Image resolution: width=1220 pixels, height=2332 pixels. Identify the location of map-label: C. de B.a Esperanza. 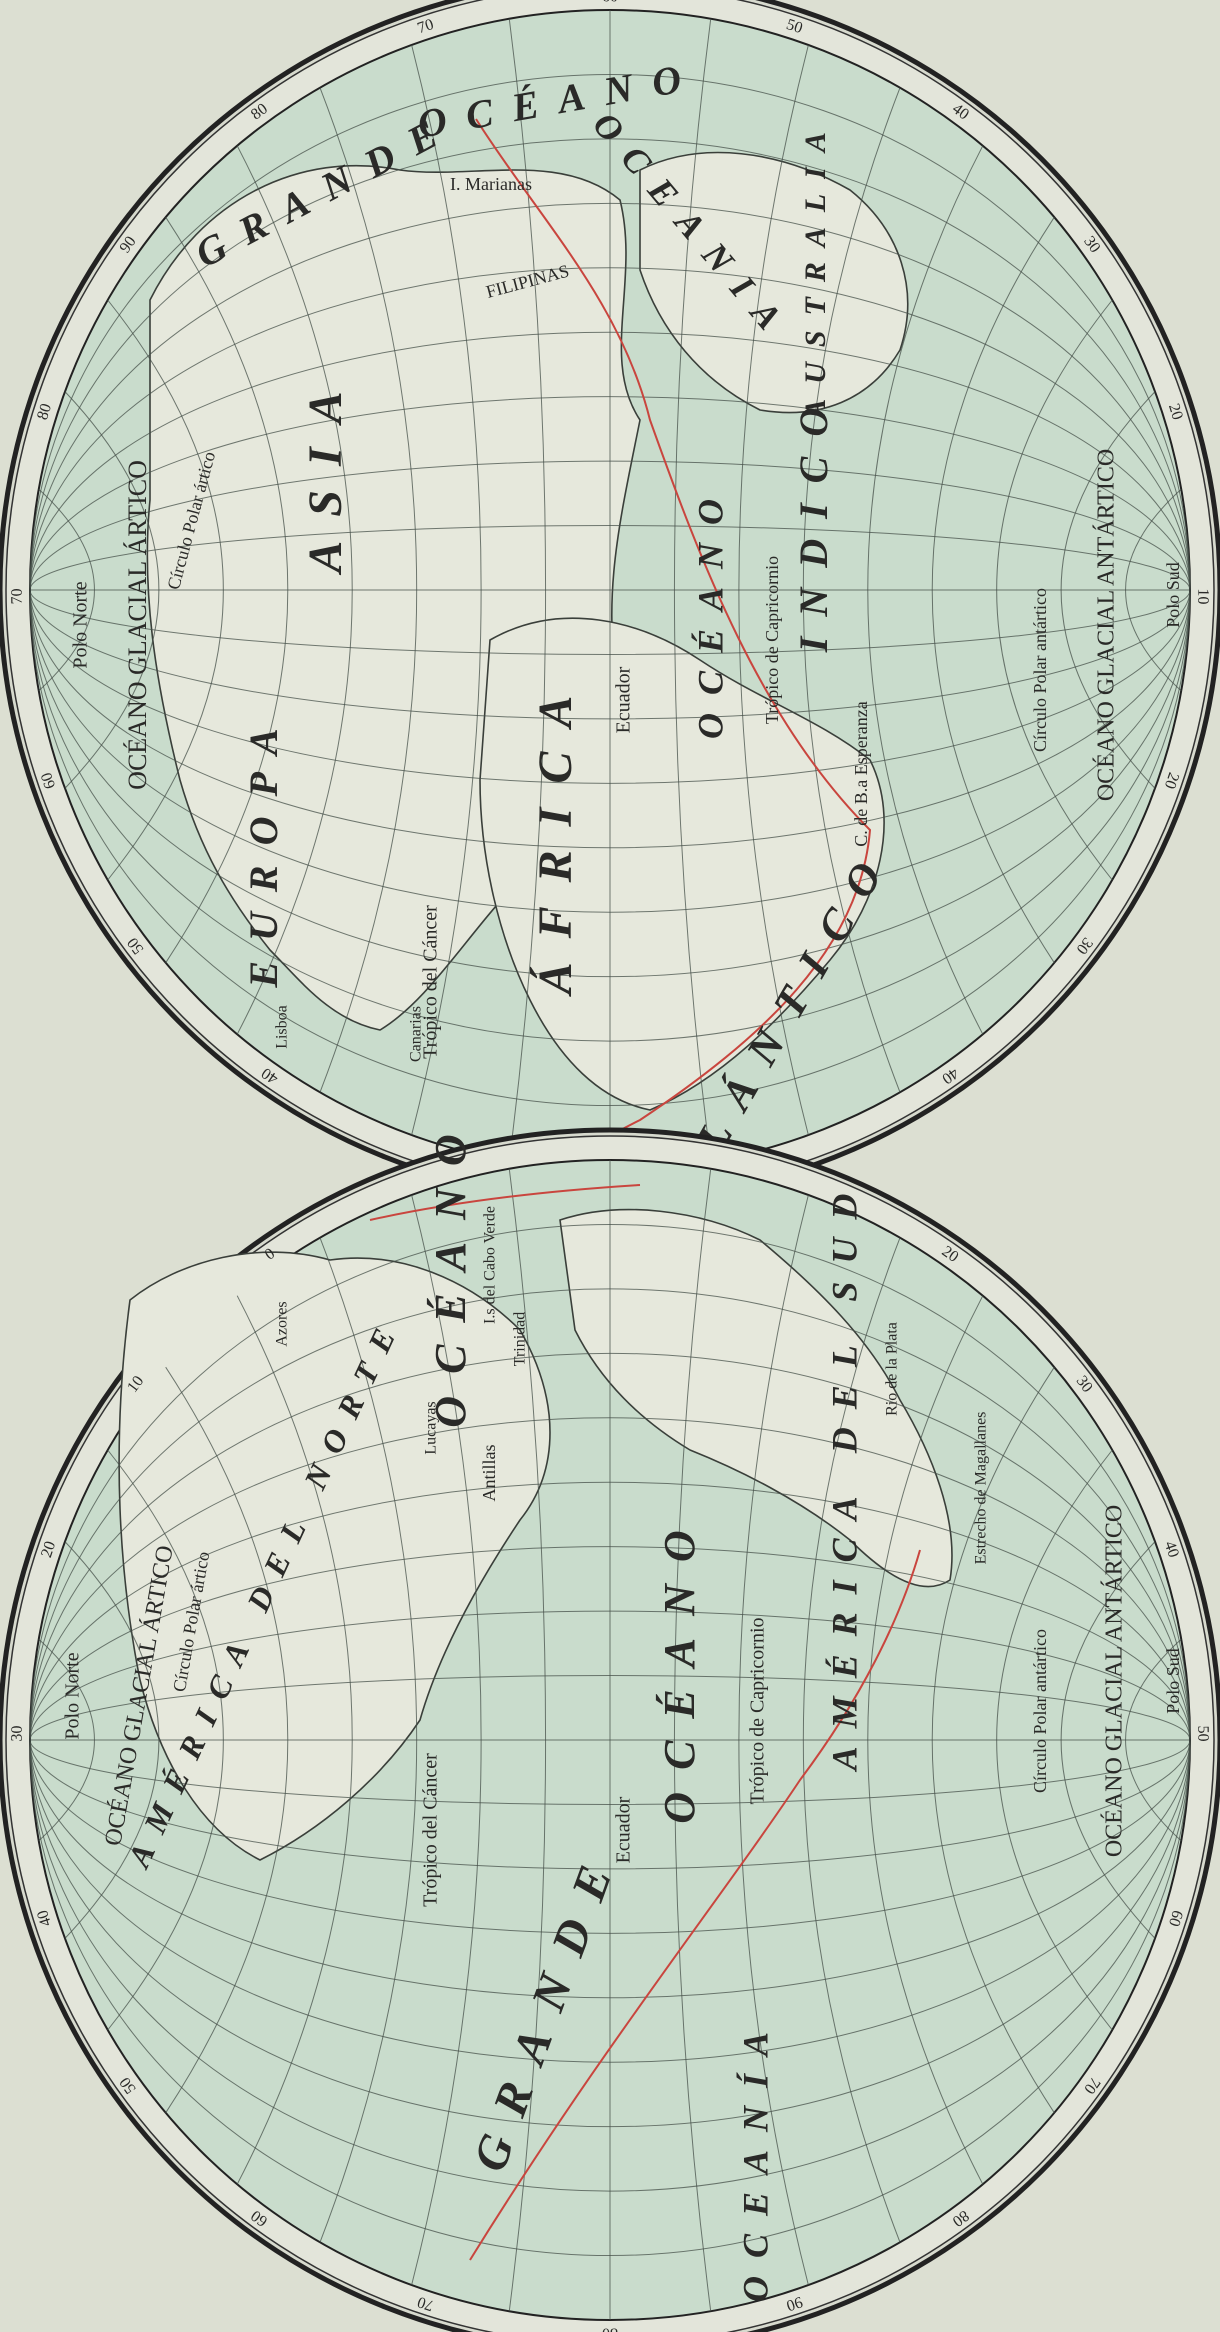
(861, 773).